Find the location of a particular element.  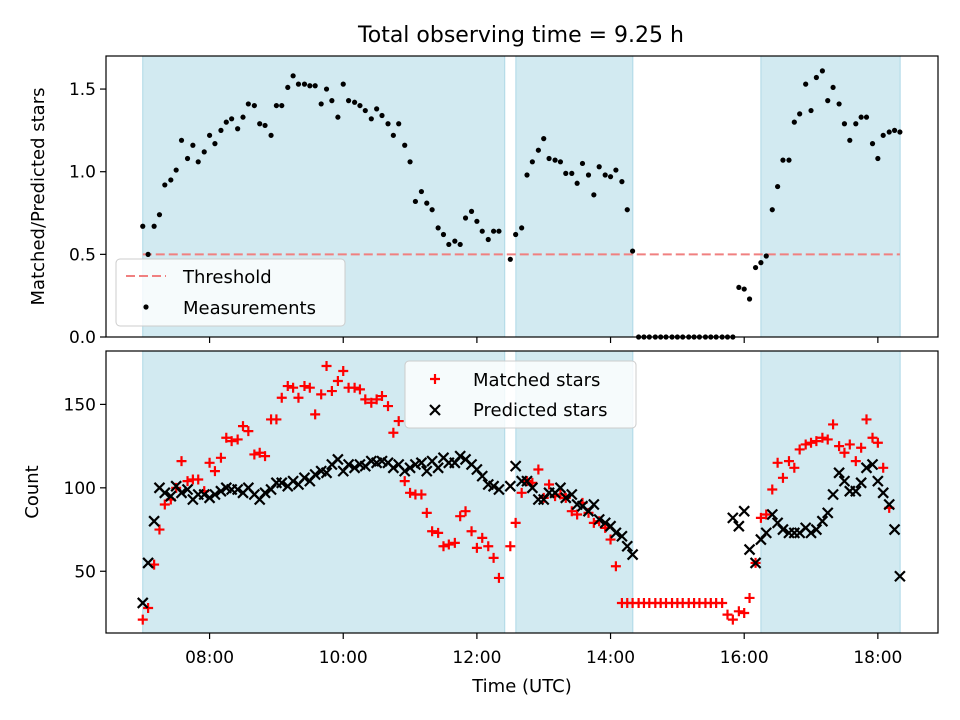

x-tick-label: 18:00 is located at coordinates (877, 658).